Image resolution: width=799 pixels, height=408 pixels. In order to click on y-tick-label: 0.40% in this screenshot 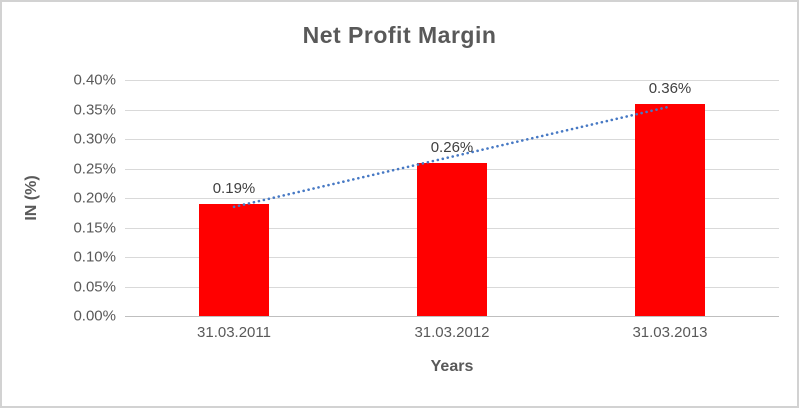, I will do `click(94, 80)`.